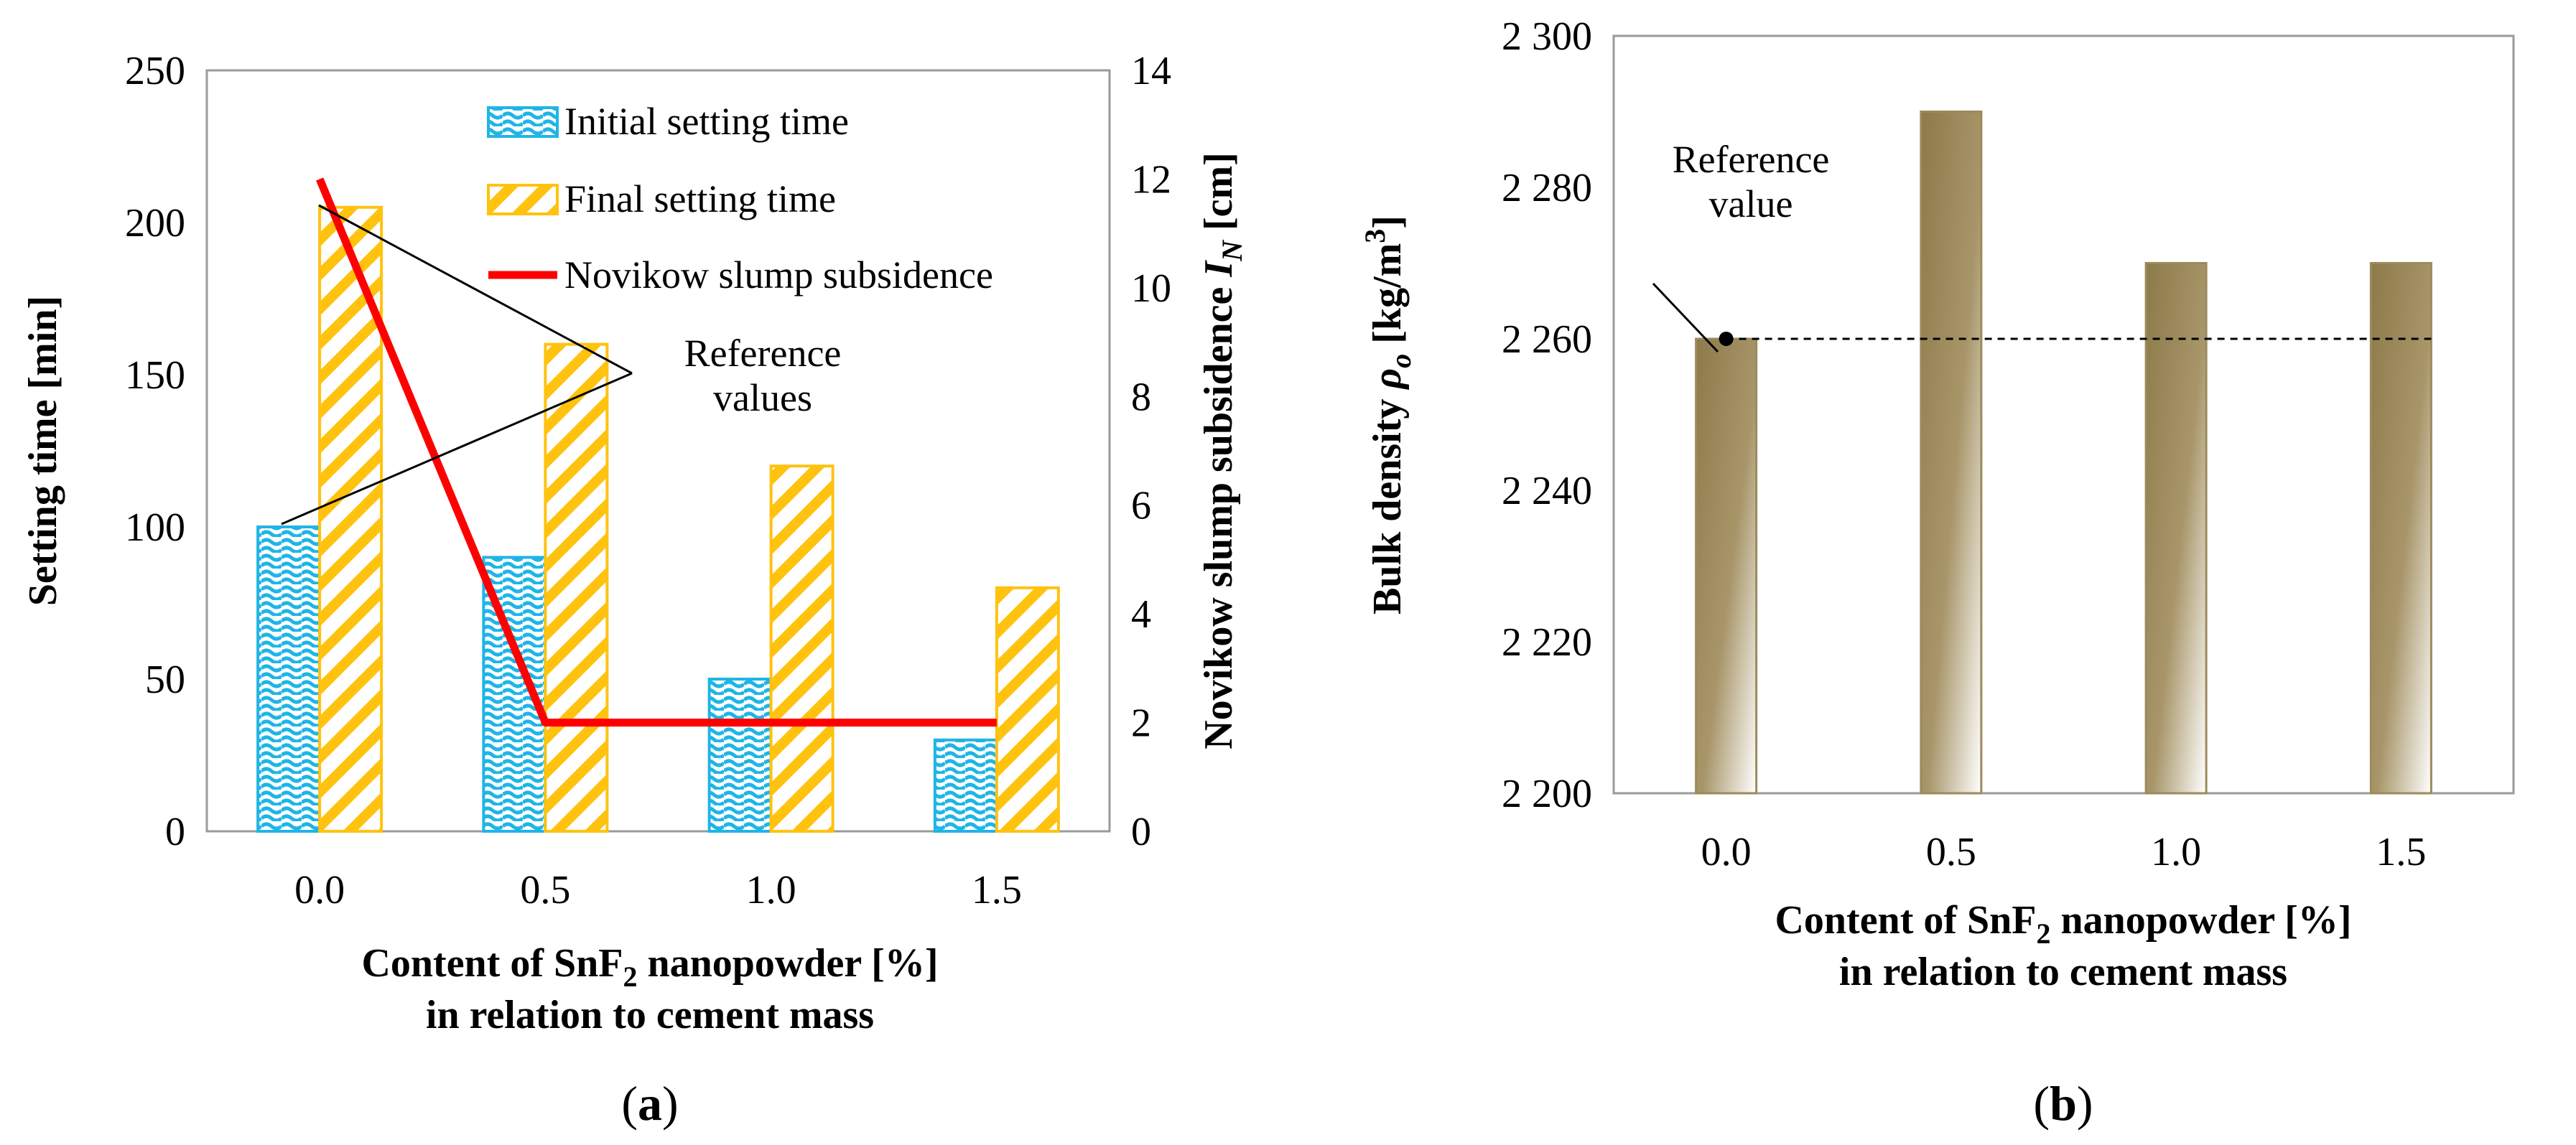 The image size is (2576, 1145). Describe the element at coordinates (155, 451) in the screenshot. I see `left-axis-ticks: 0 50 100 150 200 250` at that location.